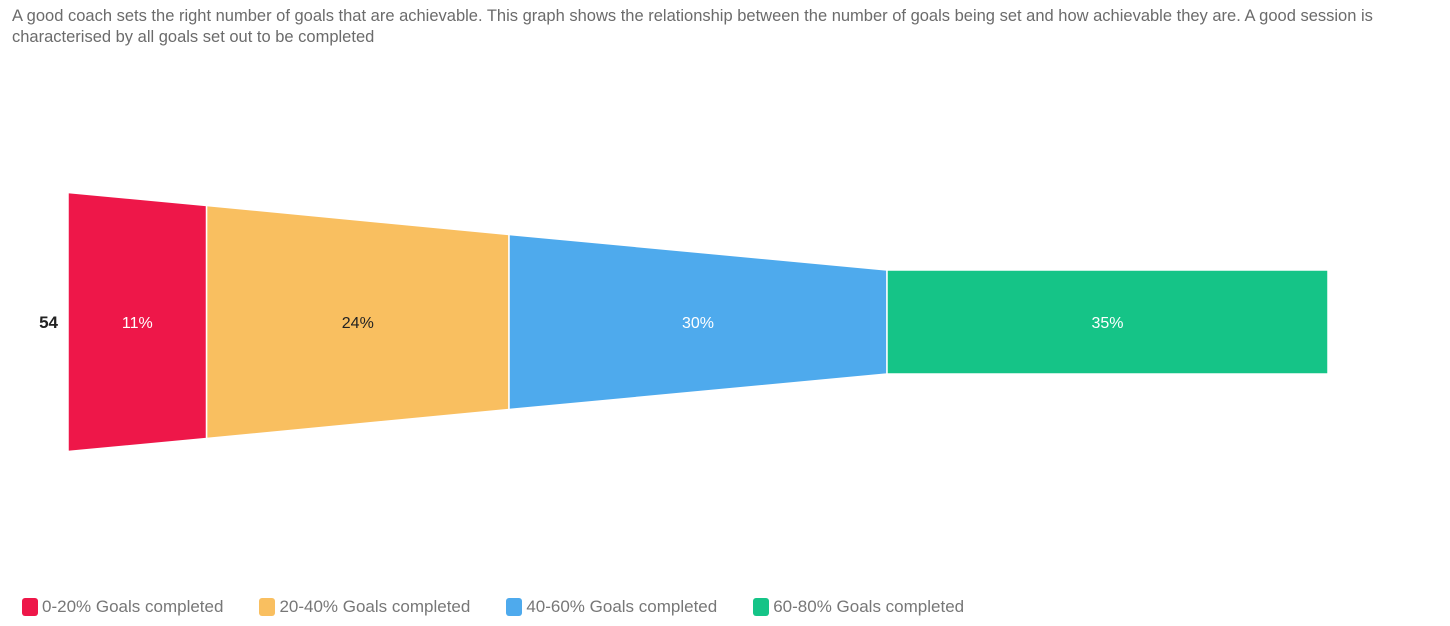 The height and width of the screenshot is (626, 1450). What do you see at coordinates (698, 323) in the screenshot?
I see `data-label: 30%` at bounding box center [698, 323].